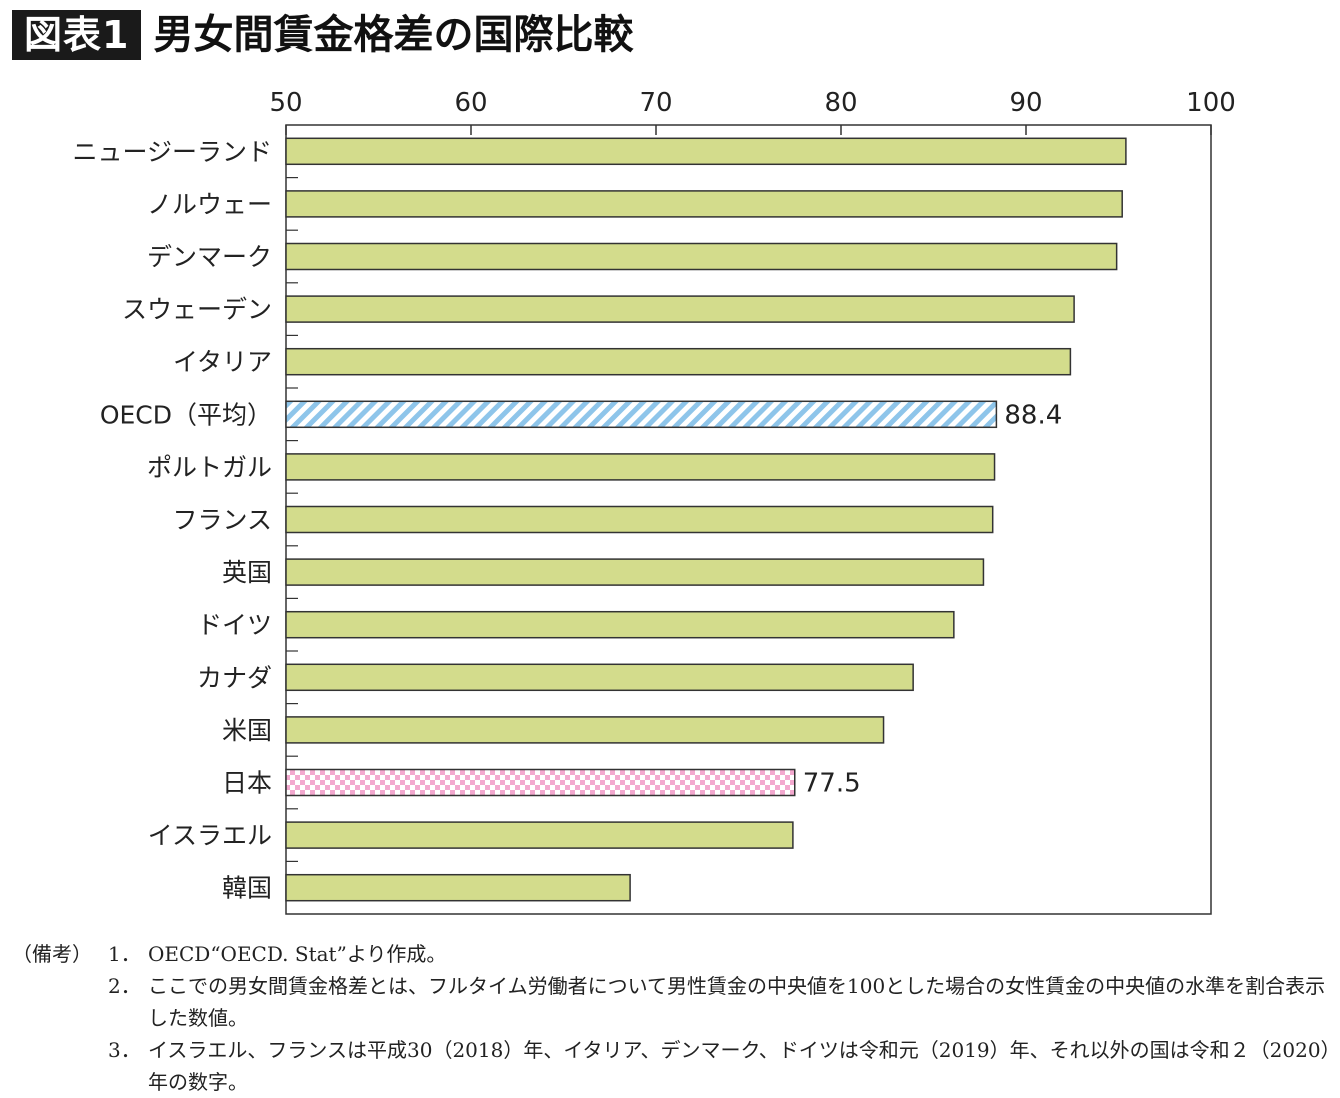 This screenshot has width=1340, height=1098. What do you see at coordinates (297, 954) in the screenshot?
I see `note-text: OECD“OECD. Stat”より作成。` at bounding box center [297, 954].